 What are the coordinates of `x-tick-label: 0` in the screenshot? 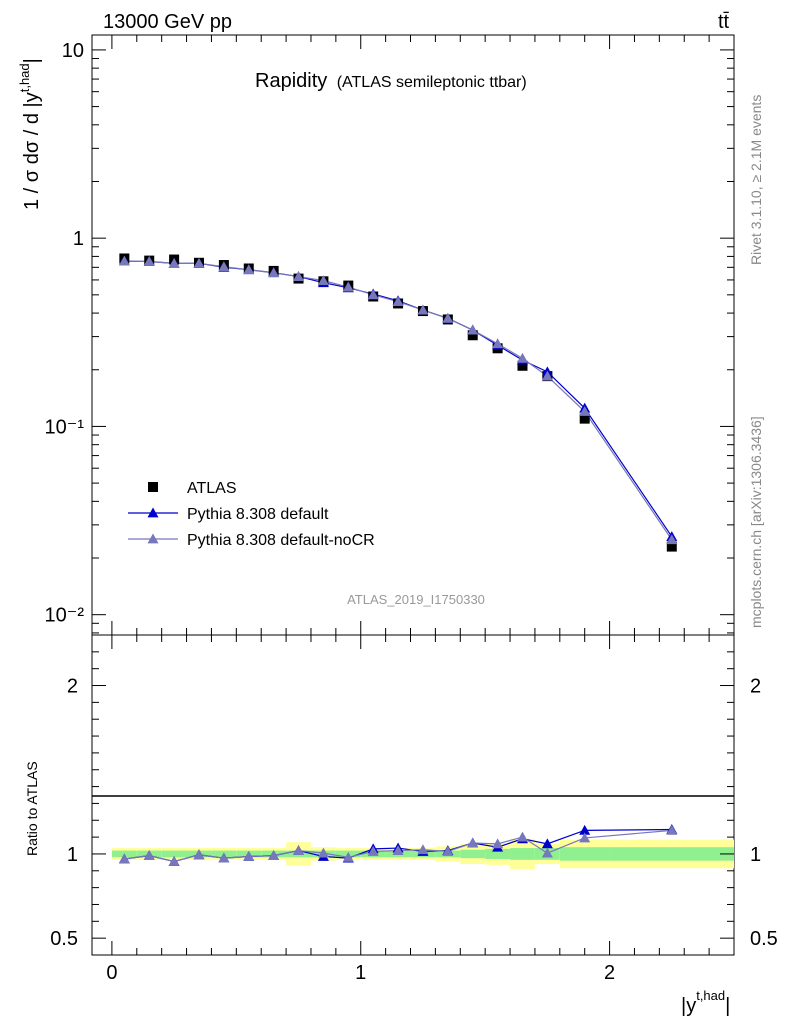 It's located at (111, 973).